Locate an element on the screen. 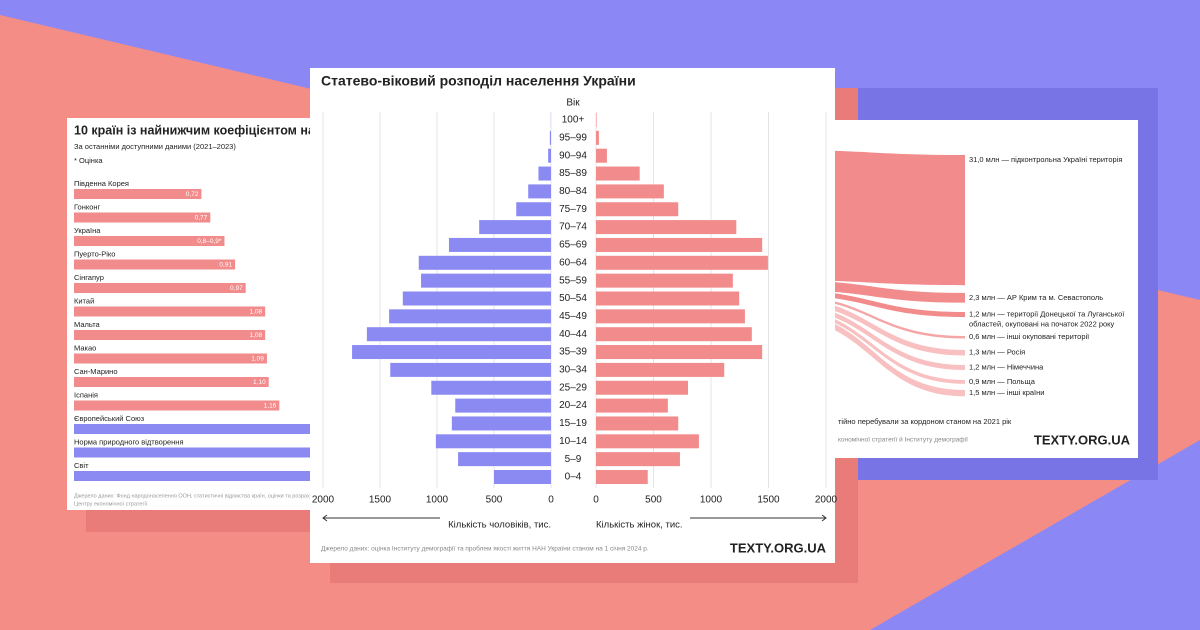 This screenshot has height=630, width=1200. value-label: 0,72 is located at coordinates (192, 194).